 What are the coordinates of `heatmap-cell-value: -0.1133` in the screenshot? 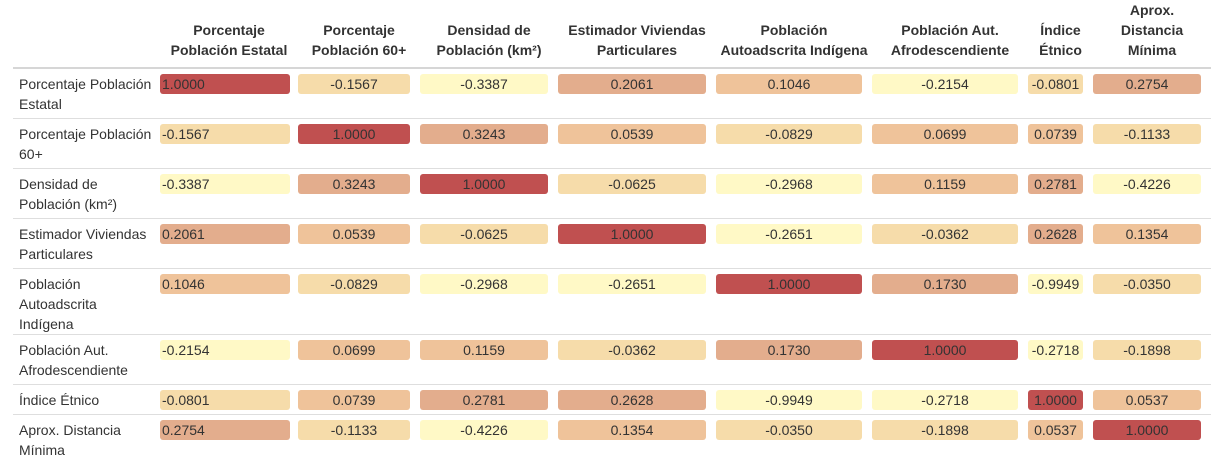 It's located at (1147, 133).